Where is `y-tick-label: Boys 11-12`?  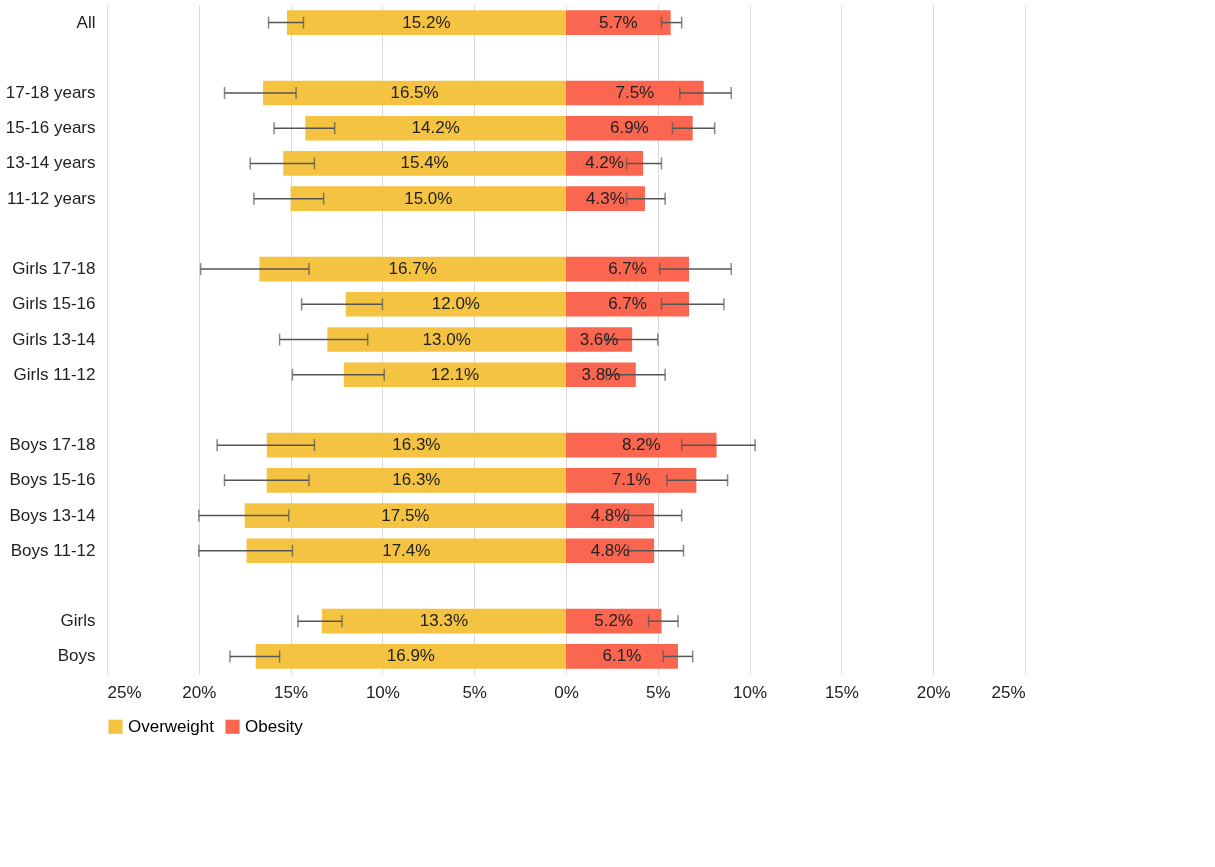 y-tick-label: Boys 11-12 is located at coordinates (53, 550).